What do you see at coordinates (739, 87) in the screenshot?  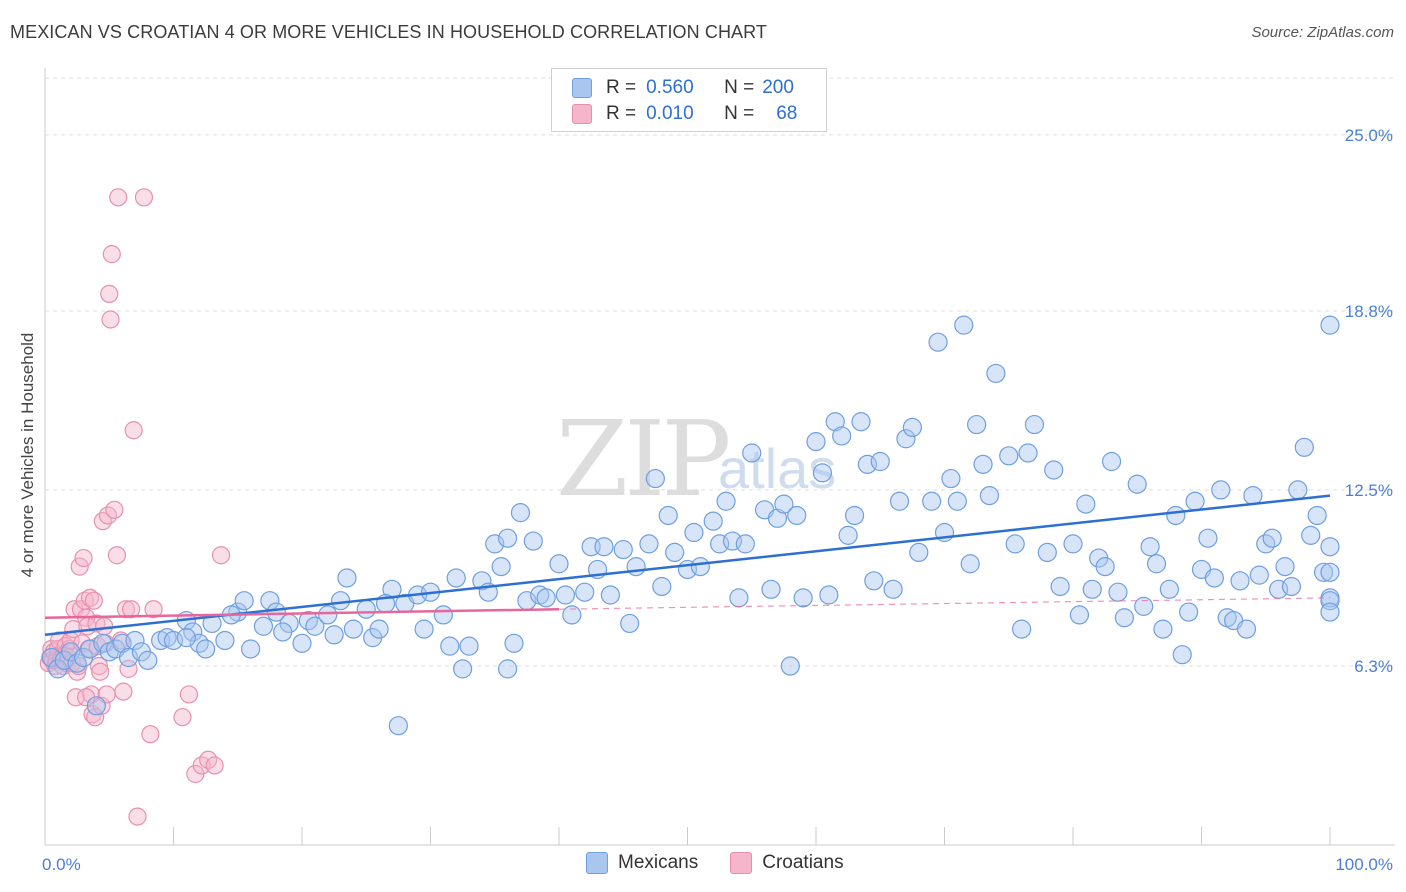 I see `legend-n-label: N =` at bounding box center [739, 87].